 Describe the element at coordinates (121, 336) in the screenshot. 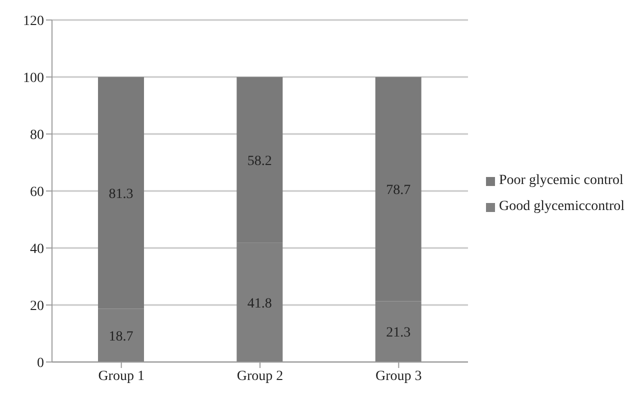

I see `data-label: 18.7` at that location.